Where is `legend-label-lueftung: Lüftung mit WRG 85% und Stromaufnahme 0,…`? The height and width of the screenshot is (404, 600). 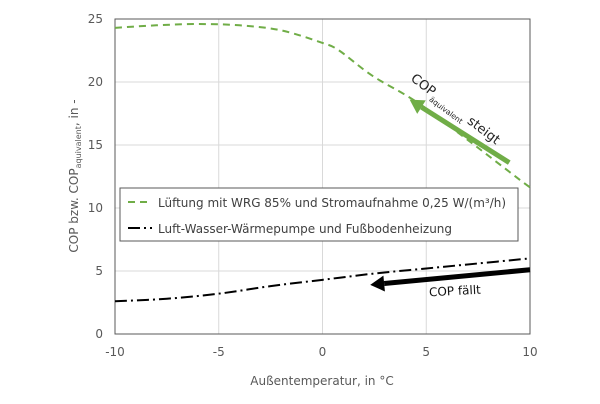 legend-label-lueftung: Lüftung mit WRG 85% und Stromaufnahme 0,… is located at coordinates (332, 203).